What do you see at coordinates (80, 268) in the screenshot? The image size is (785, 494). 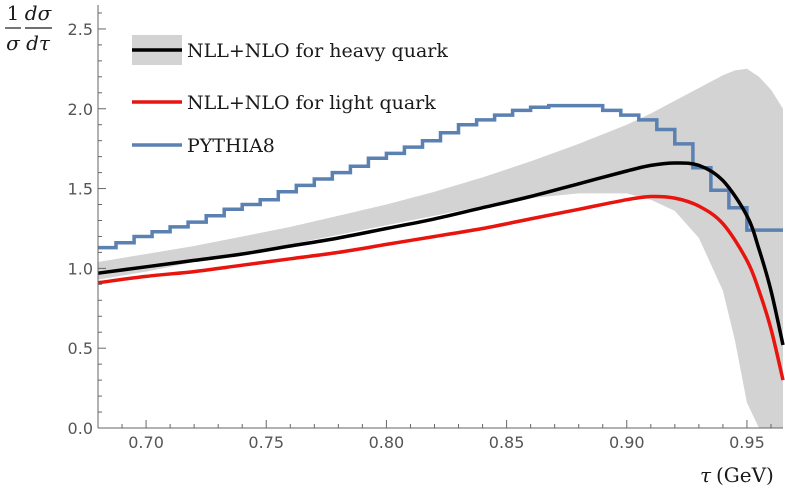 I see `y-tick-label: 1.0` at bounding box center [80, 268].